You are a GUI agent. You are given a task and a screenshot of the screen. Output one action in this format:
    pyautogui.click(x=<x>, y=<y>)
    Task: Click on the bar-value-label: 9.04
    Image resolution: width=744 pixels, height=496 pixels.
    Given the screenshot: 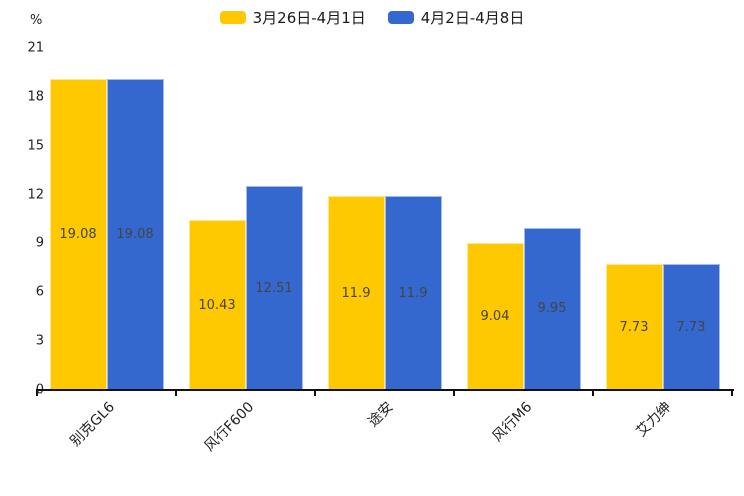 What is the action you would take?
    pyautogui.click(x=495, y=316)
    